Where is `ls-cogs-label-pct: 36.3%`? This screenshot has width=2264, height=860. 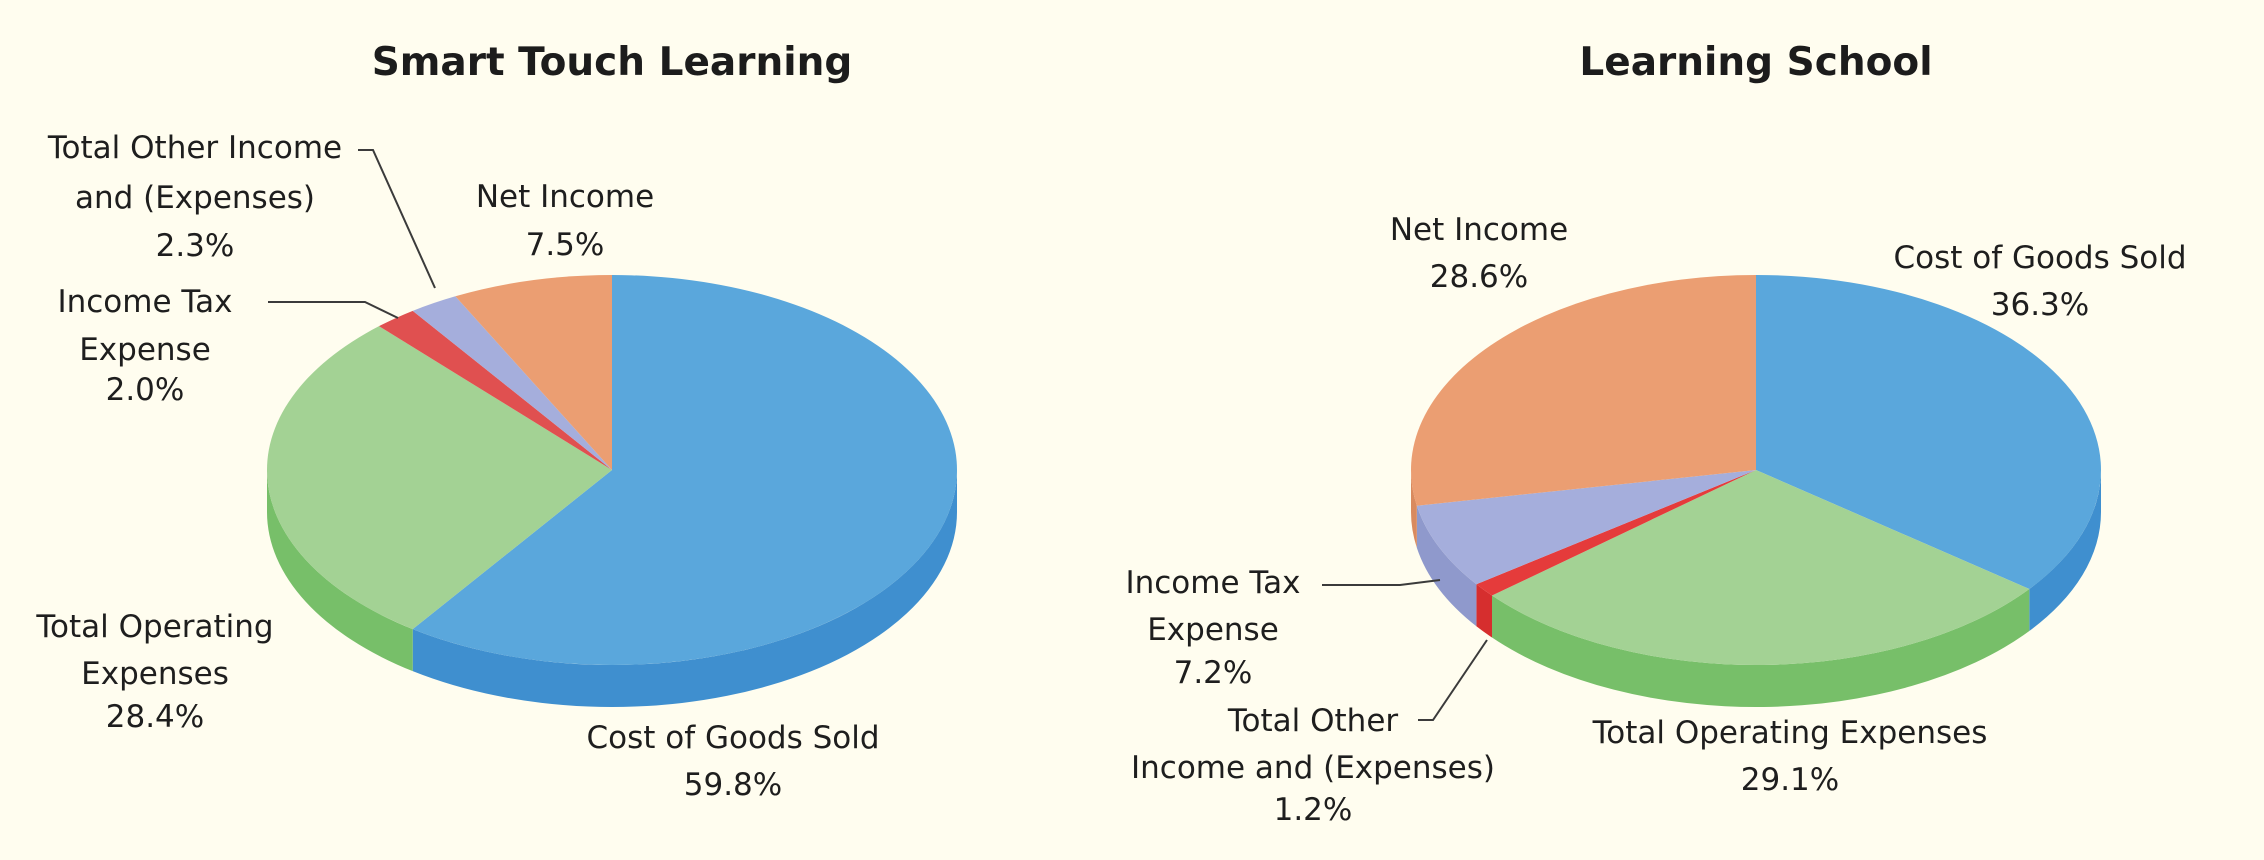 ls-cogs-label-pct: 36.3% is located at coordinates (2040, 305).